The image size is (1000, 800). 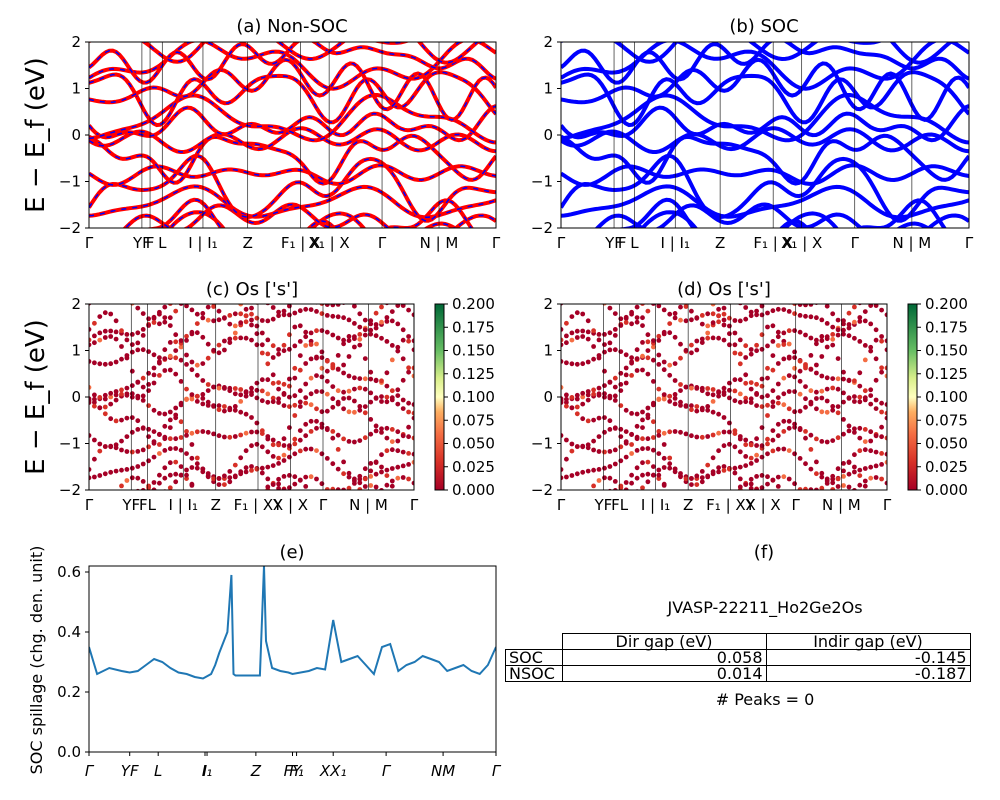 I want to click on ytick-label: 0, so click(x=548, y=135).